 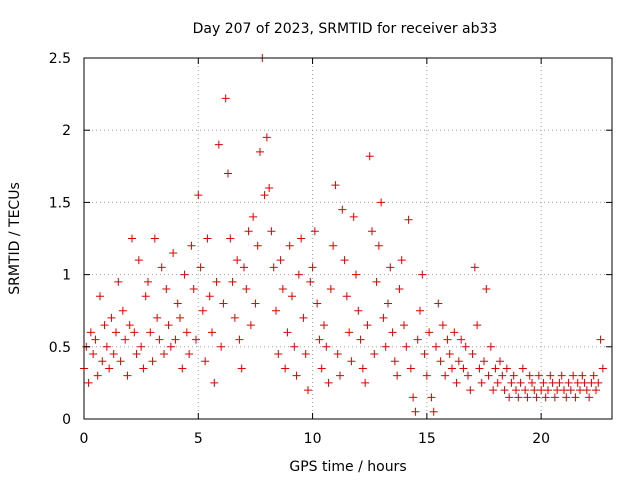 What do you see at coordinates (84, 439) in the screenshot?
I see `x-tick-label: 0` at bounding box center [84, 439].